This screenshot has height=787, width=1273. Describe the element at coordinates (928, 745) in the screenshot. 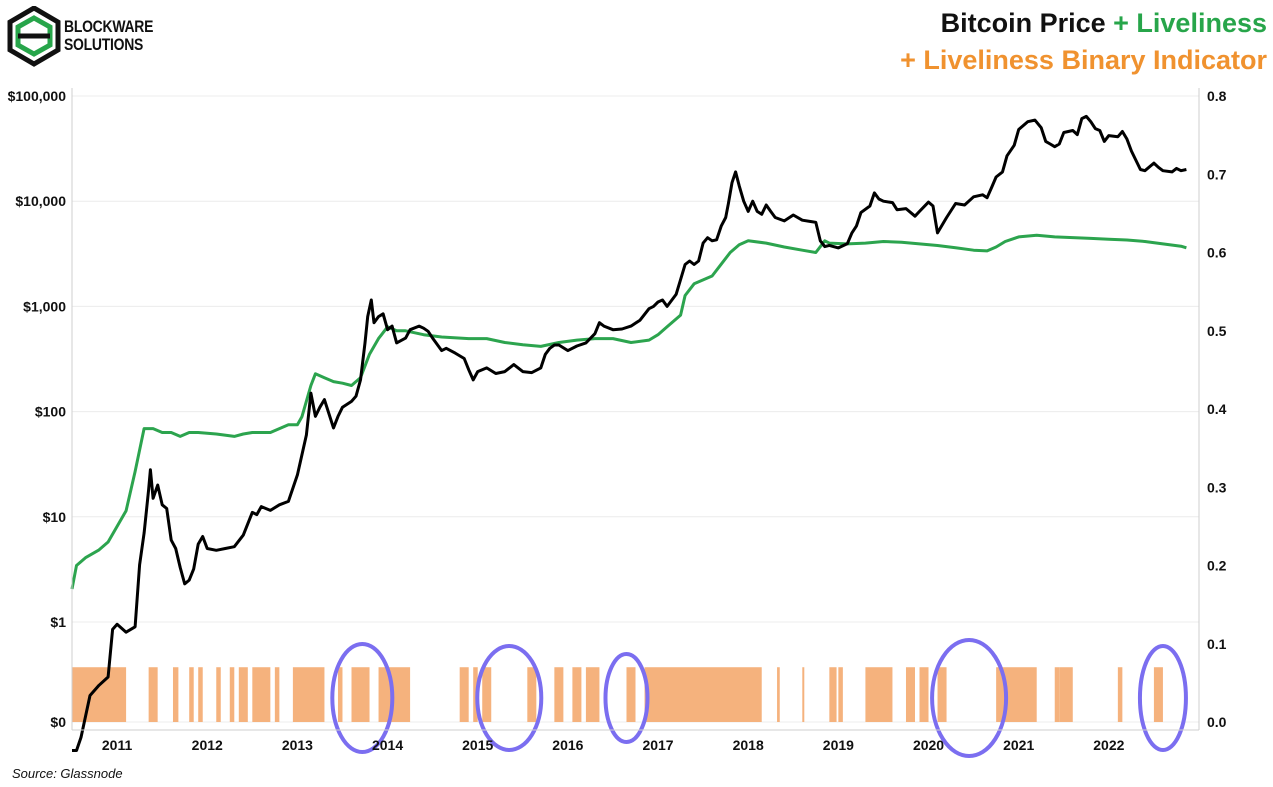

I see `x-tick-label: 2020` at that location.